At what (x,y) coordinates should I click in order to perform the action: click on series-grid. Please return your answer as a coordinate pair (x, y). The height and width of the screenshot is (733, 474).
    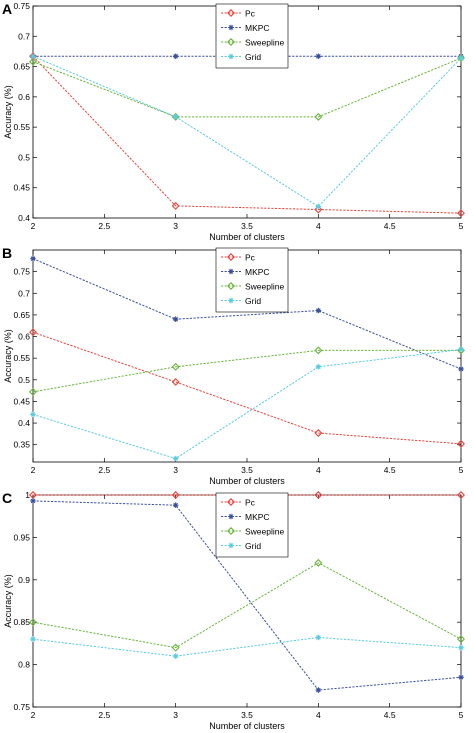
    Looking at the image, I should click on (247, 646).